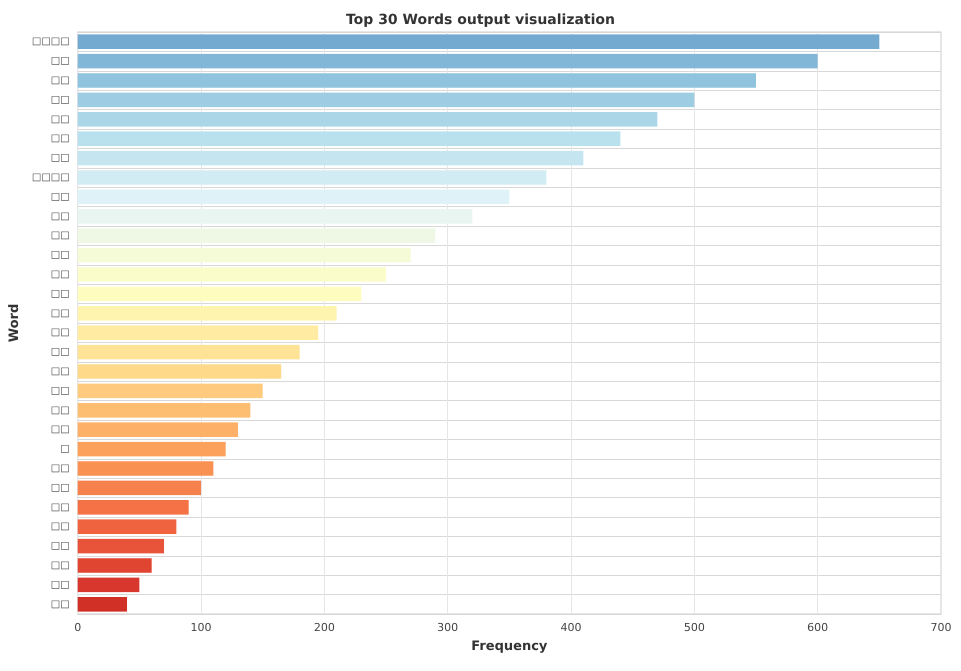  What do you see at coordinates (14, 323) in the screenshot?
I see `y-axis-title: Word` at bounding box center [14, 323].